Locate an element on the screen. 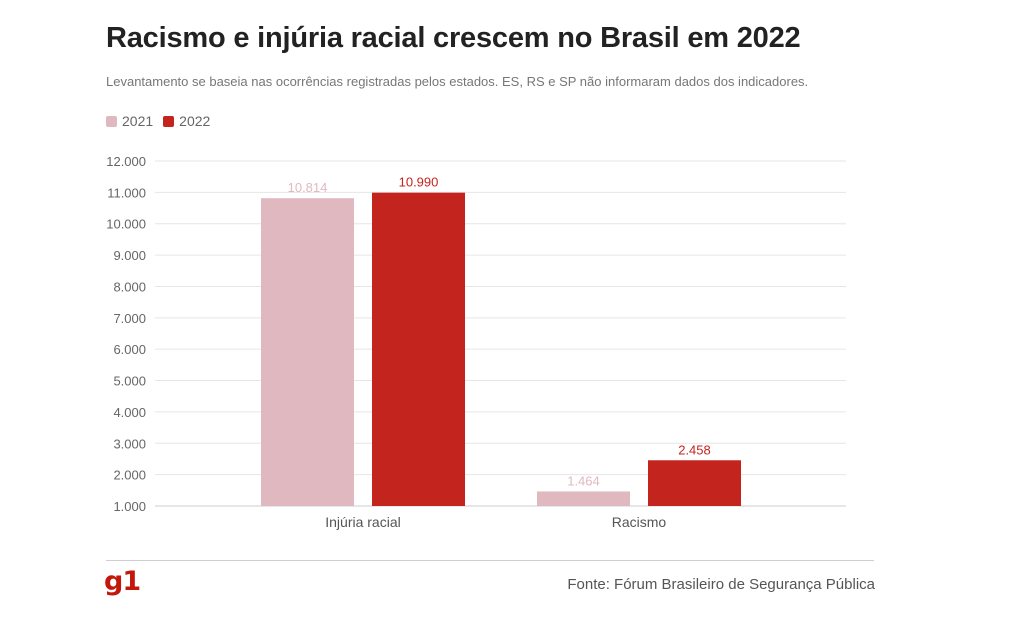 This screenshot has height=620, width=1035. y-tick-label: 11.000 is located at coordinates (126, 192).